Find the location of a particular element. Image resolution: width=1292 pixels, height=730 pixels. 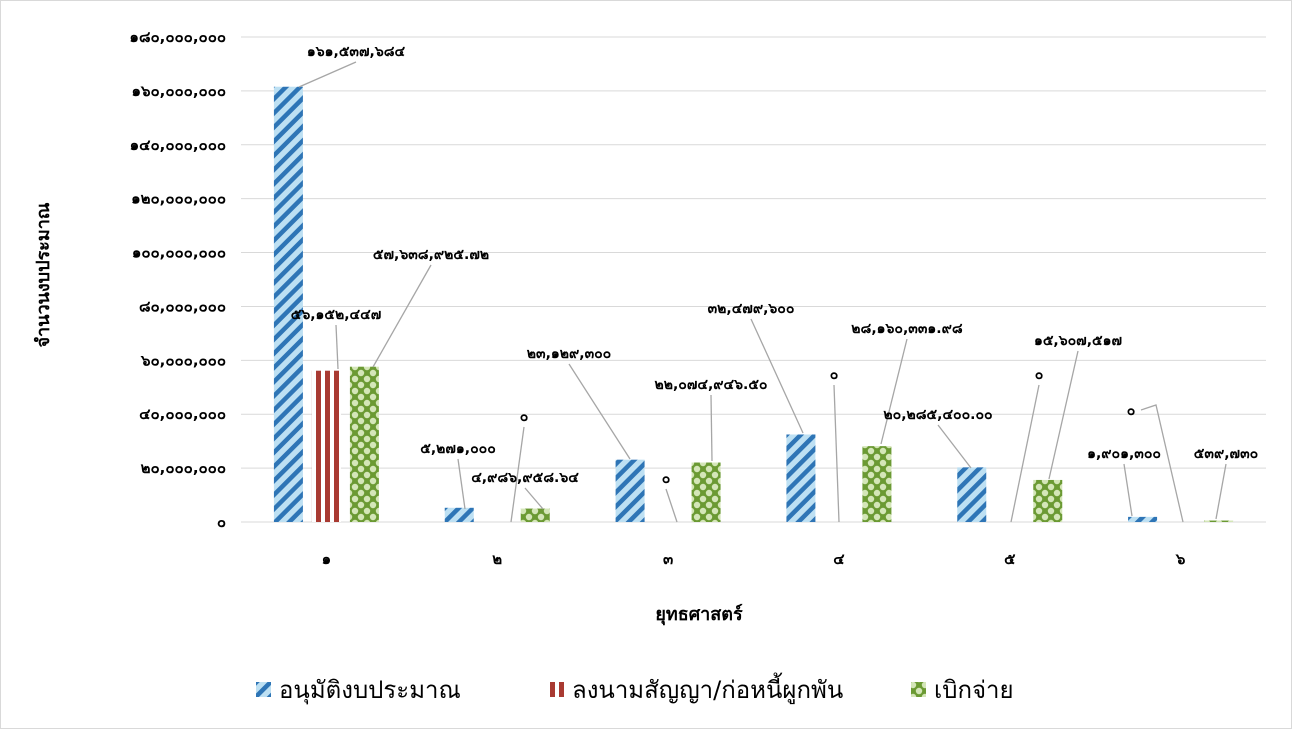

data-label: ๕๗,๖๓๘,๙๒๕.๗๒ is located at coordinates (431, 255).